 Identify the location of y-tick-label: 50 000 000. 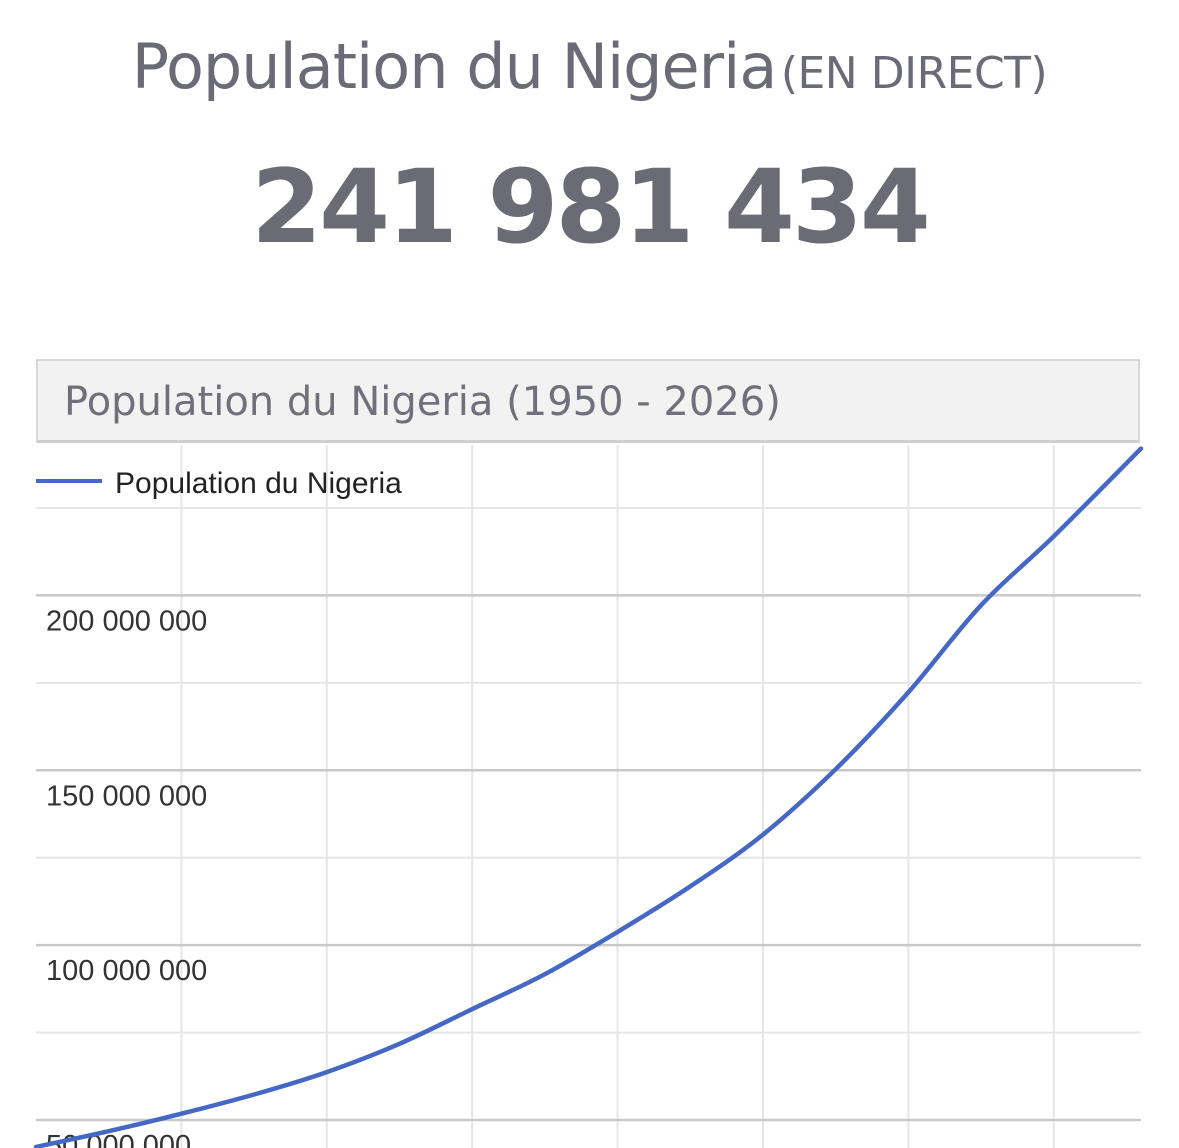
(118, 1139).